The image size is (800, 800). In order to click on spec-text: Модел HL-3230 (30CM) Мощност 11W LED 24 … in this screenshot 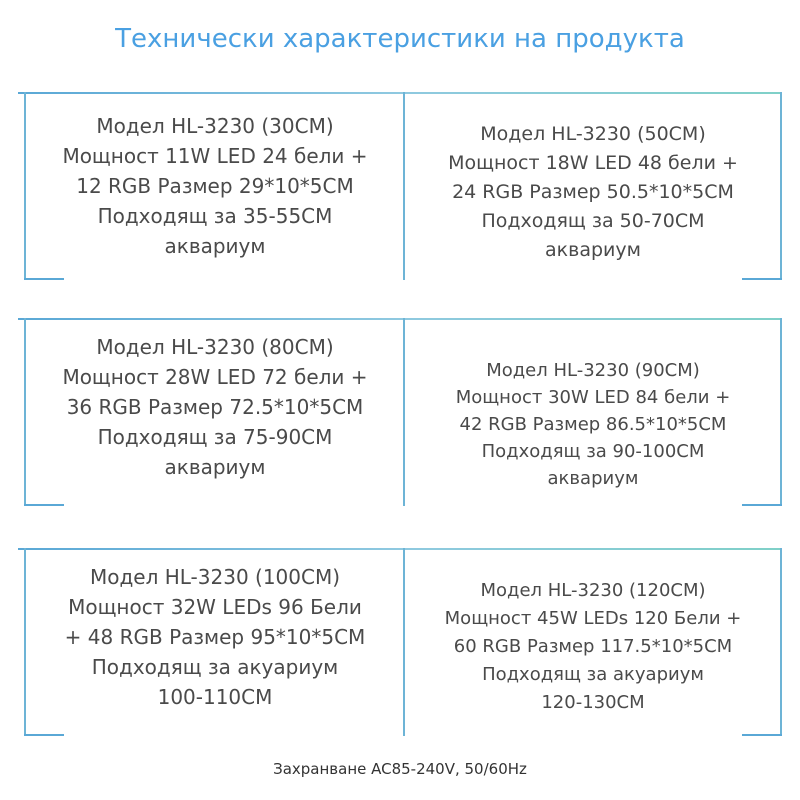, I will do `click(215, 186)`.